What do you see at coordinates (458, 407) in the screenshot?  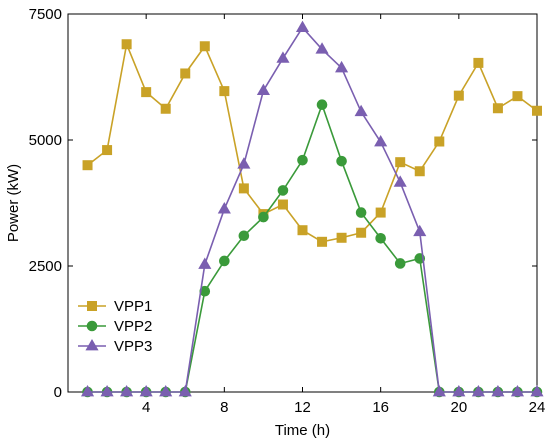 I see `x-tick-label: 20` at bounding box center [458, 407].